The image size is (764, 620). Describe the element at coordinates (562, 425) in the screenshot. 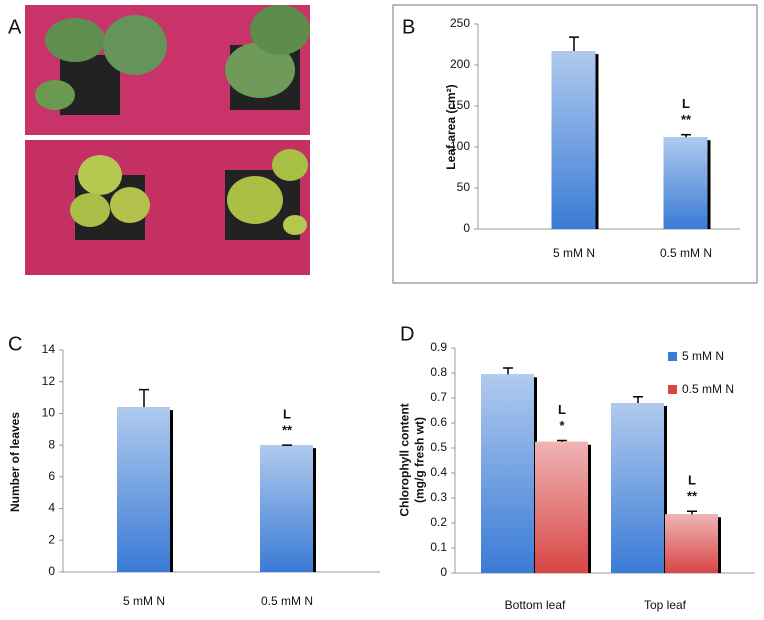

I see `significance-stars: *` at that location.